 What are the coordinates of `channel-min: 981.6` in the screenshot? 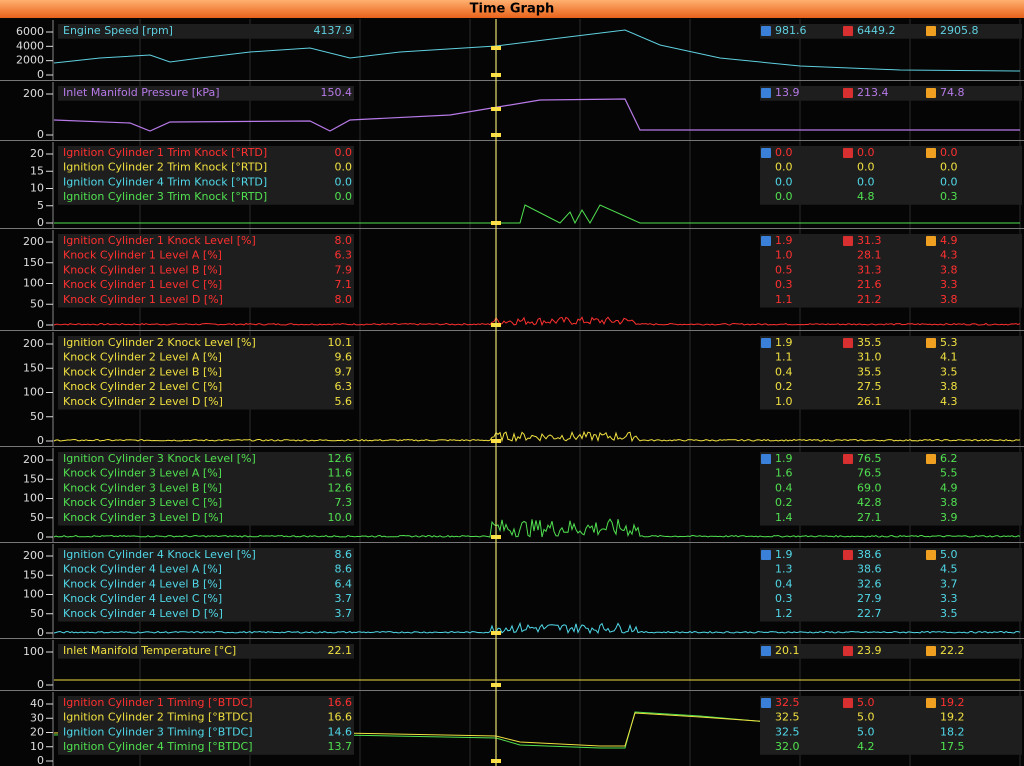 It's located at (791, 30).